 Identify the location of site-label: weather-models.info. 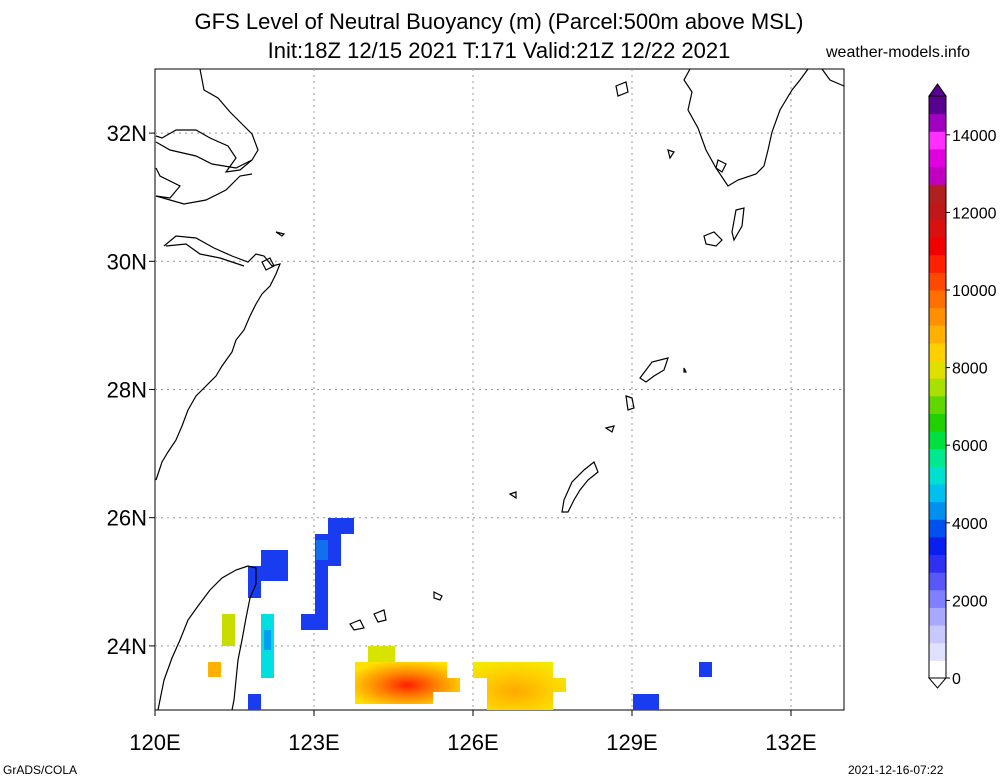
(898, 52).